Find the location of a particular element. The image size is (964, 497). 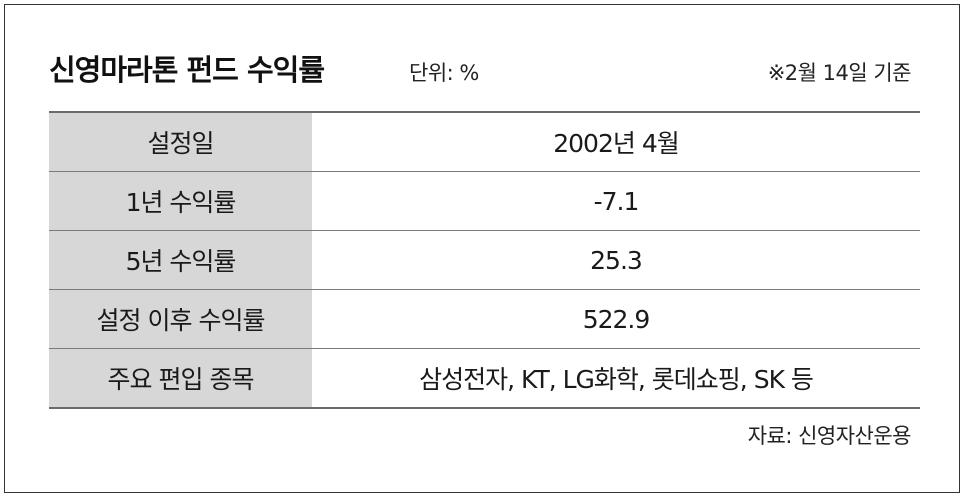

row-label: 주요 편입 종목 is located at coordinates (180, 378).